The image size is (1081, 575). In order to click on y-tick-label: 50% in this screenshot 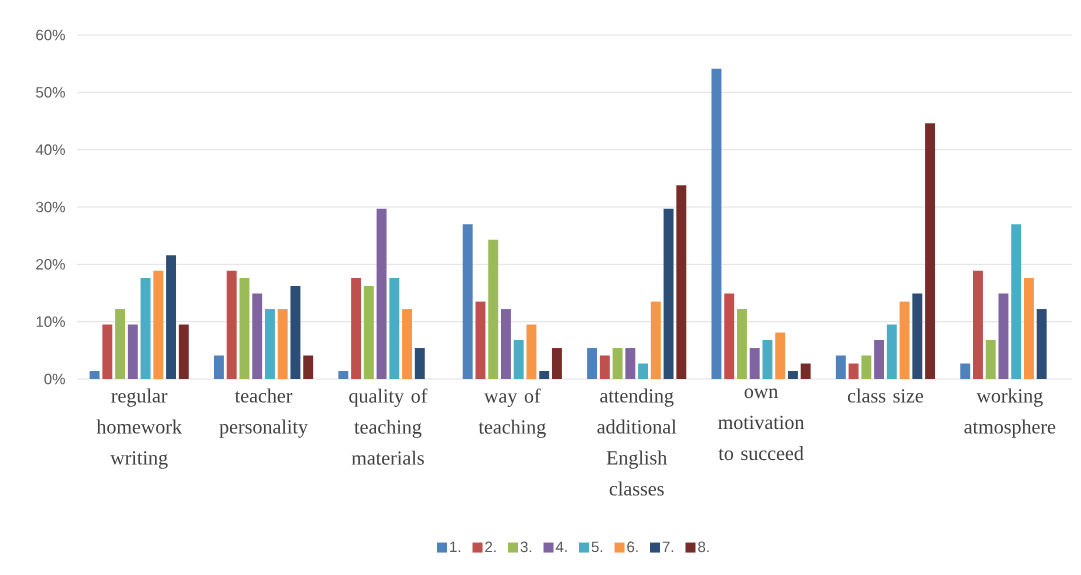, I will do `click(50, 92)`.